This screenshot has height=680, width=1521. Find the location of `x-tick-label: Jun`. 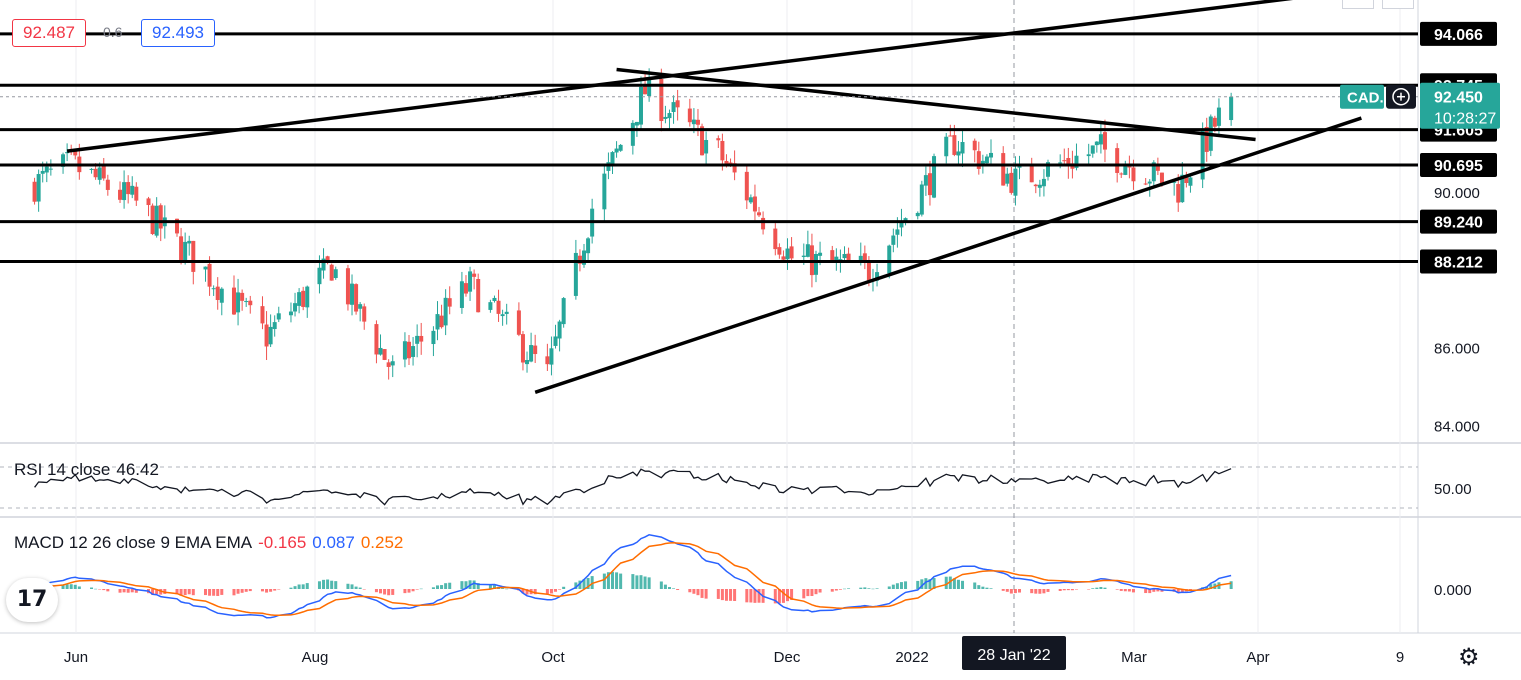

x-tick-label: Jun is located at coordinates (76, 657).